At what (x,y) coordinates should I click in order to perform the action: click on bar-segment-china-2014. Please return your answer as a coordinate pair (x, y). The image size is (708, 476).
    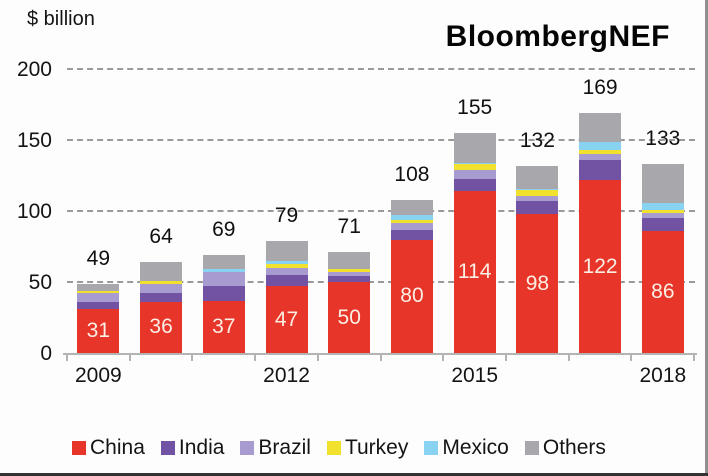
    Looking at the image, I should click on (411, 296).